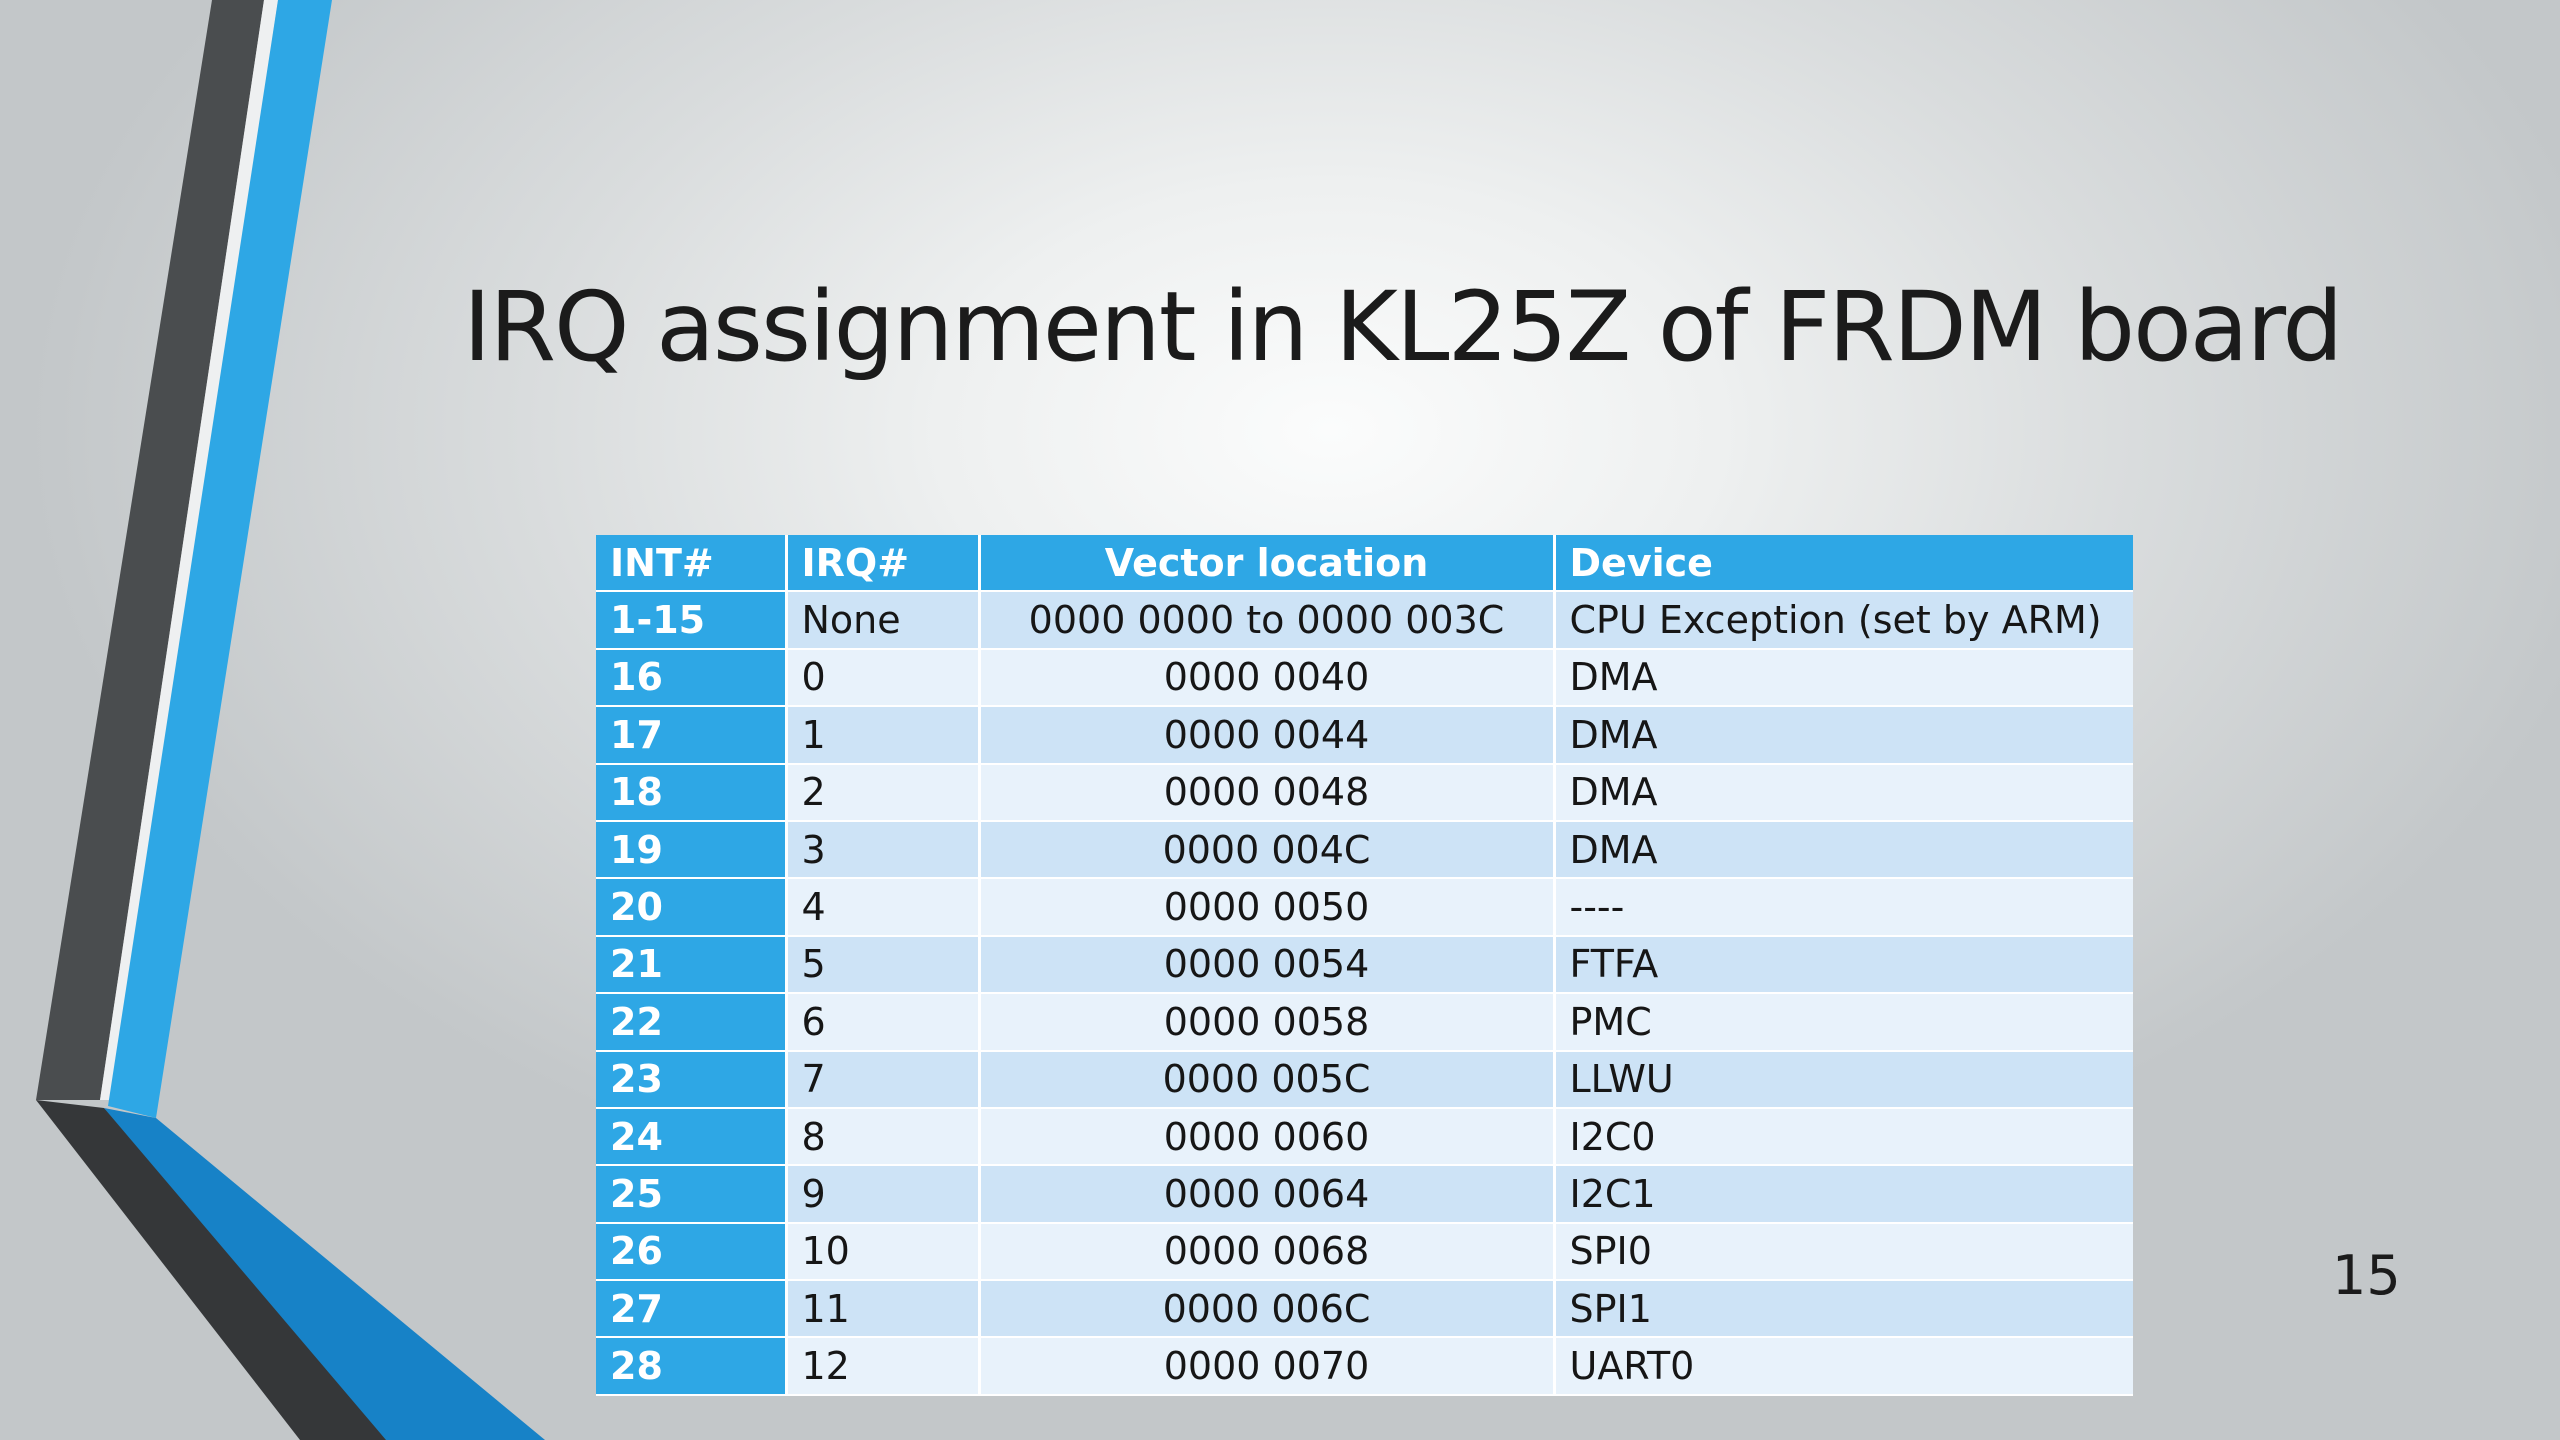 This screenshot has height=1440, width=2560. I want to click on table-header-row: INT# IRQ# Vector location Device, so click(1364, 564).